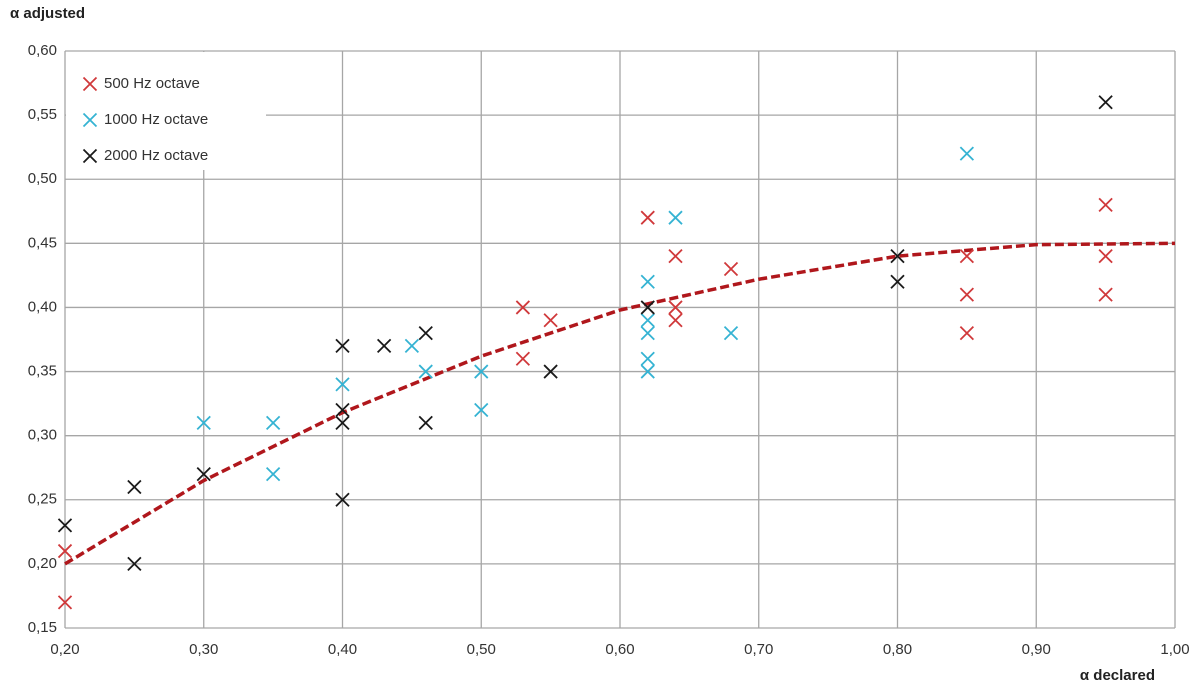 The image size is (1200, 687). Describe the element at coordinates (42, 178) in the screenshot. I see `y-tick-label: 0,50` at that location.